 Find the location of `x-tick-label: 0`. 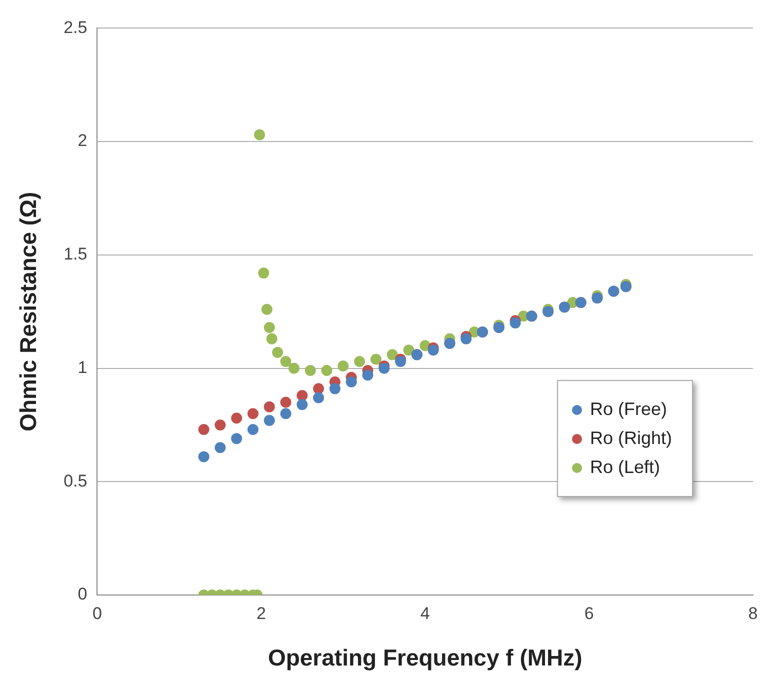

x-tick-label: 0 is located at coordinates (97, 613).